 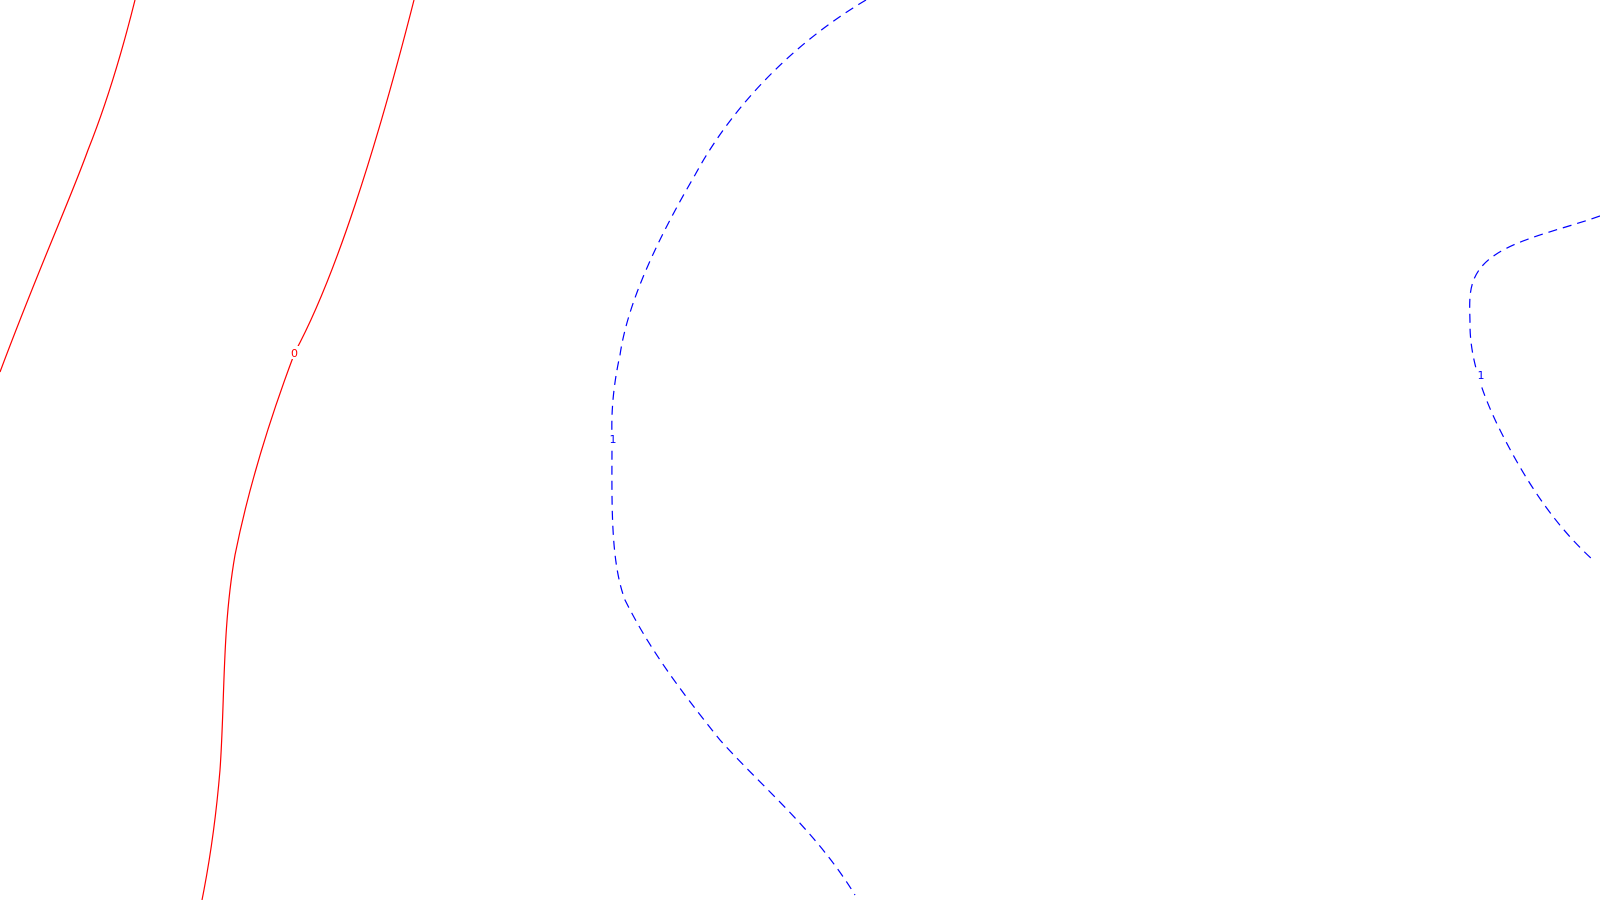 What do you see at coordinates (1534, 388) in the screenshot?
I see `contour-line-right-blue` at bounding box center [1534, 388].